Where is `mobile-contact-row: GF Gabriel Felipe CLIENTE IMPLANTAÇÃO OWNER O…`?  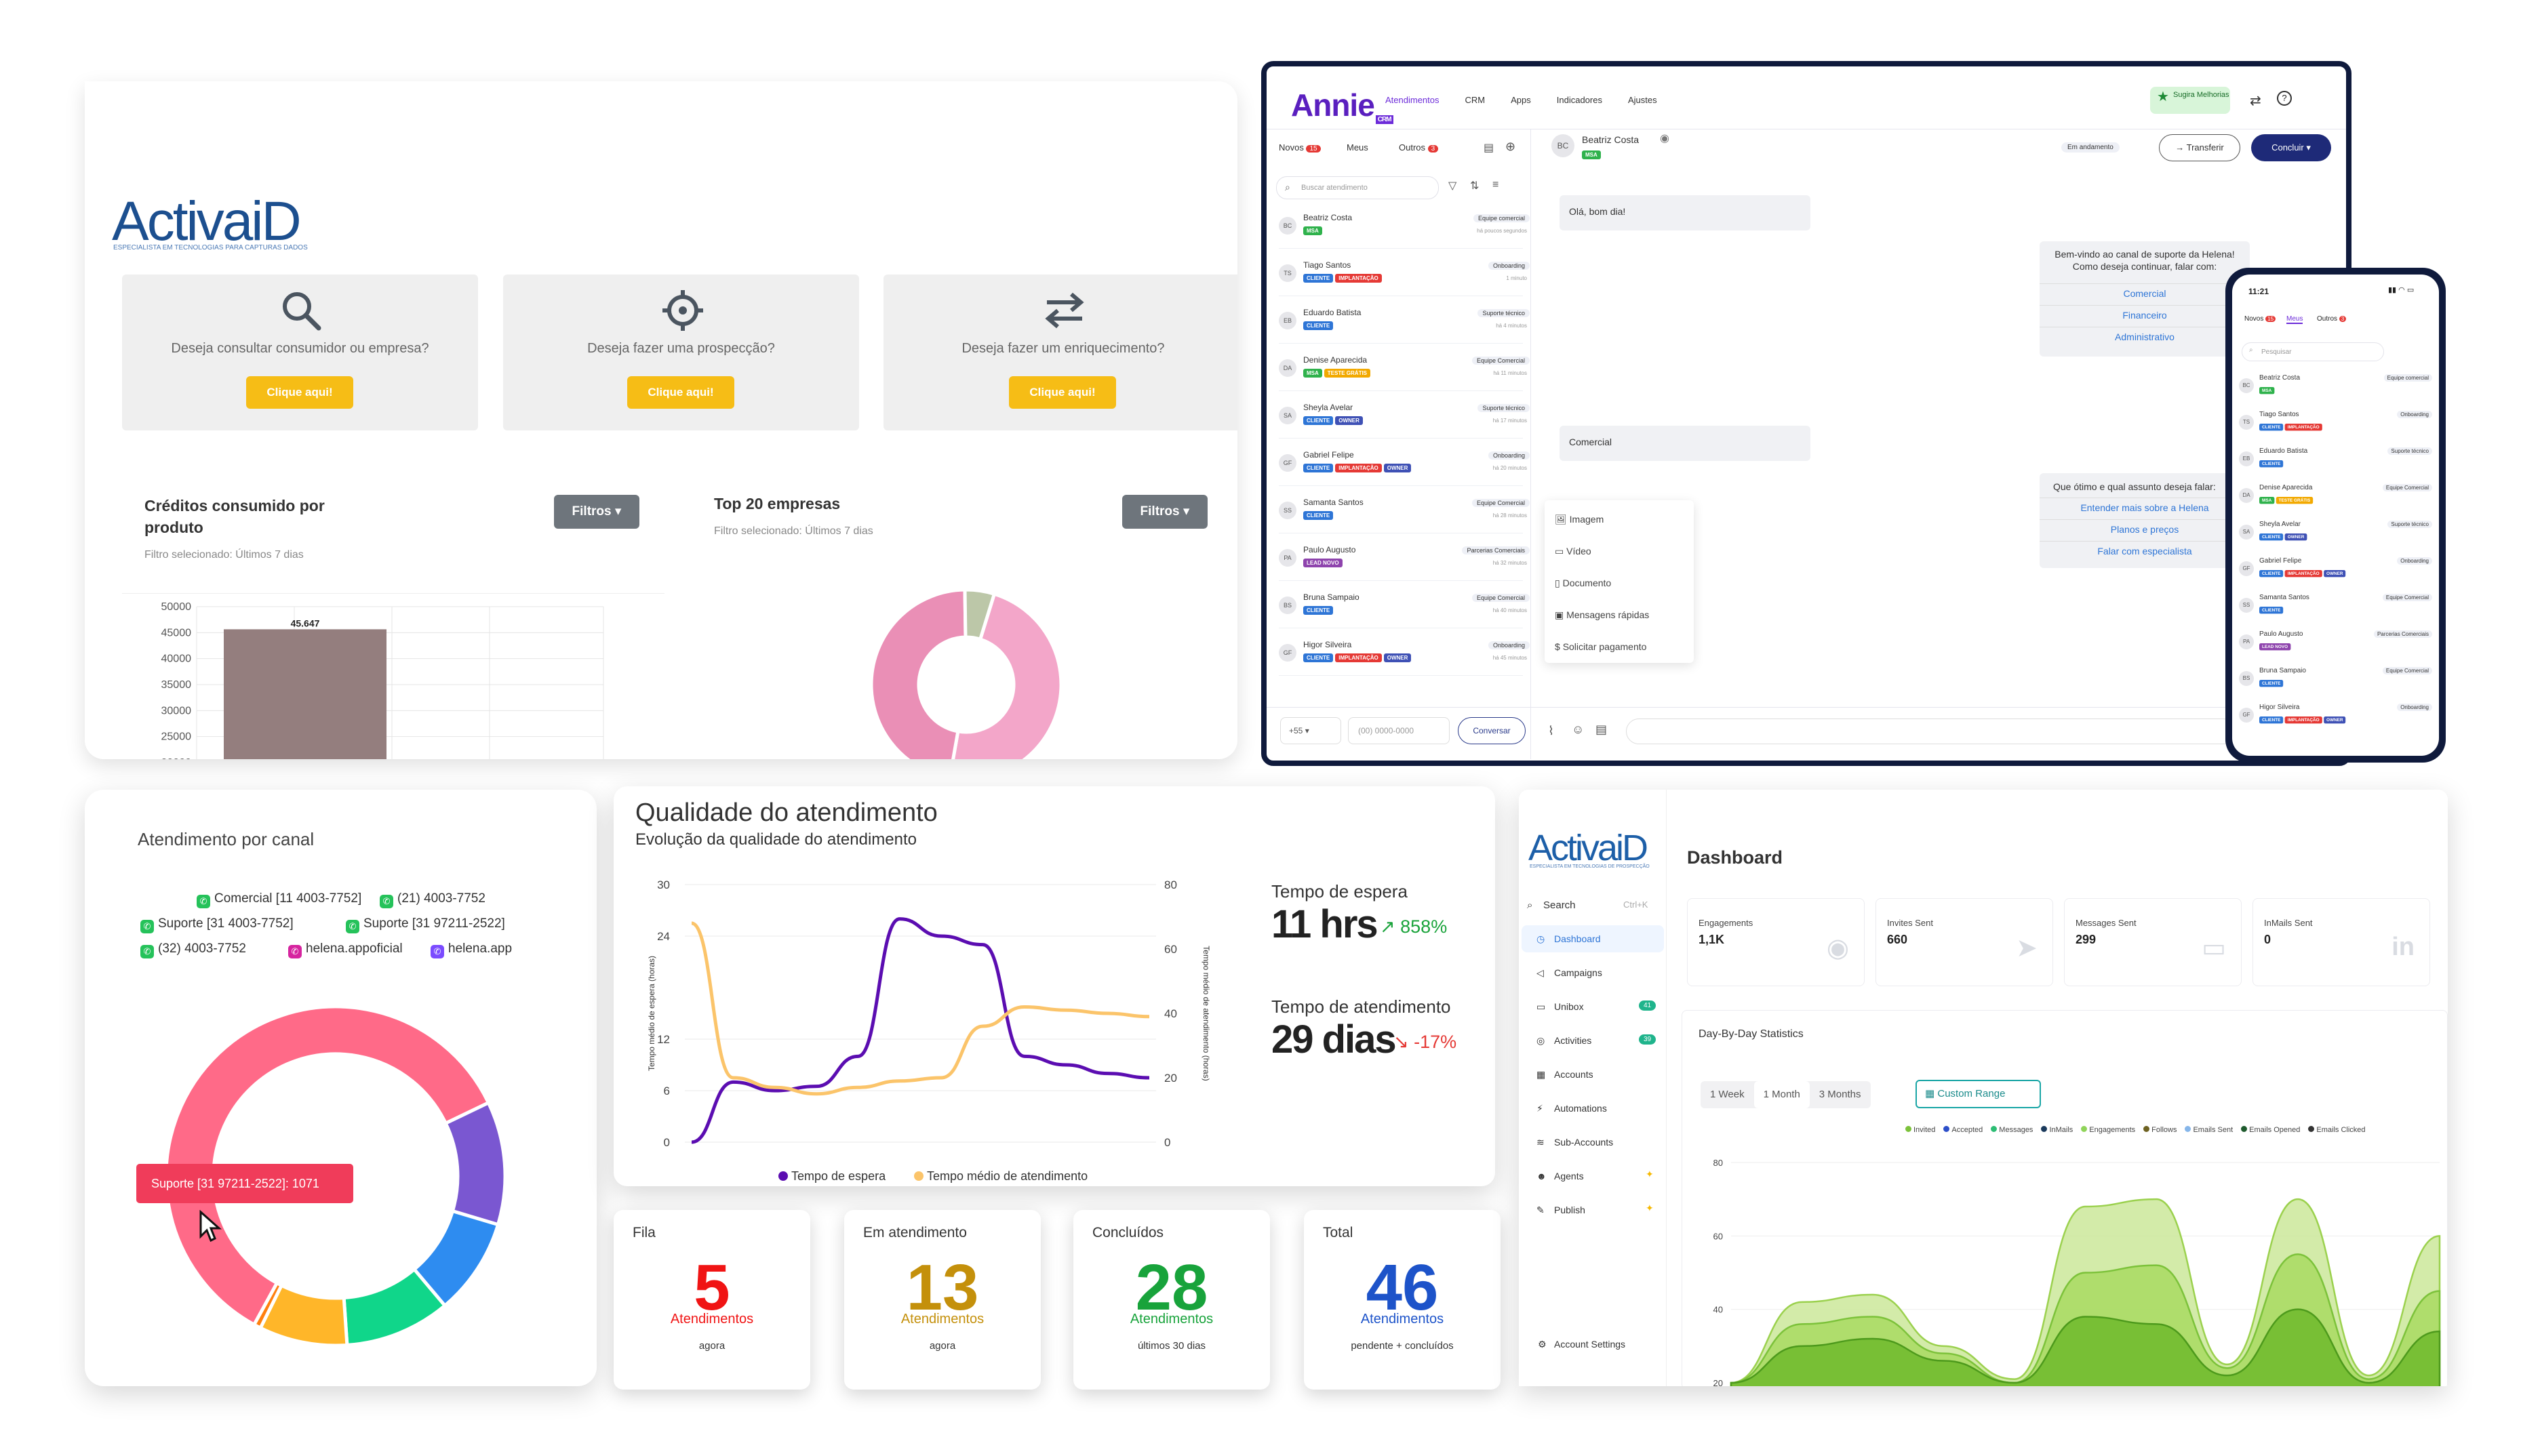
mobile-contact-row: GF Gabriel Felipe CLIENTE IMPLANTAÇÃO OWNER O… is located at coordinates (2335, 573).